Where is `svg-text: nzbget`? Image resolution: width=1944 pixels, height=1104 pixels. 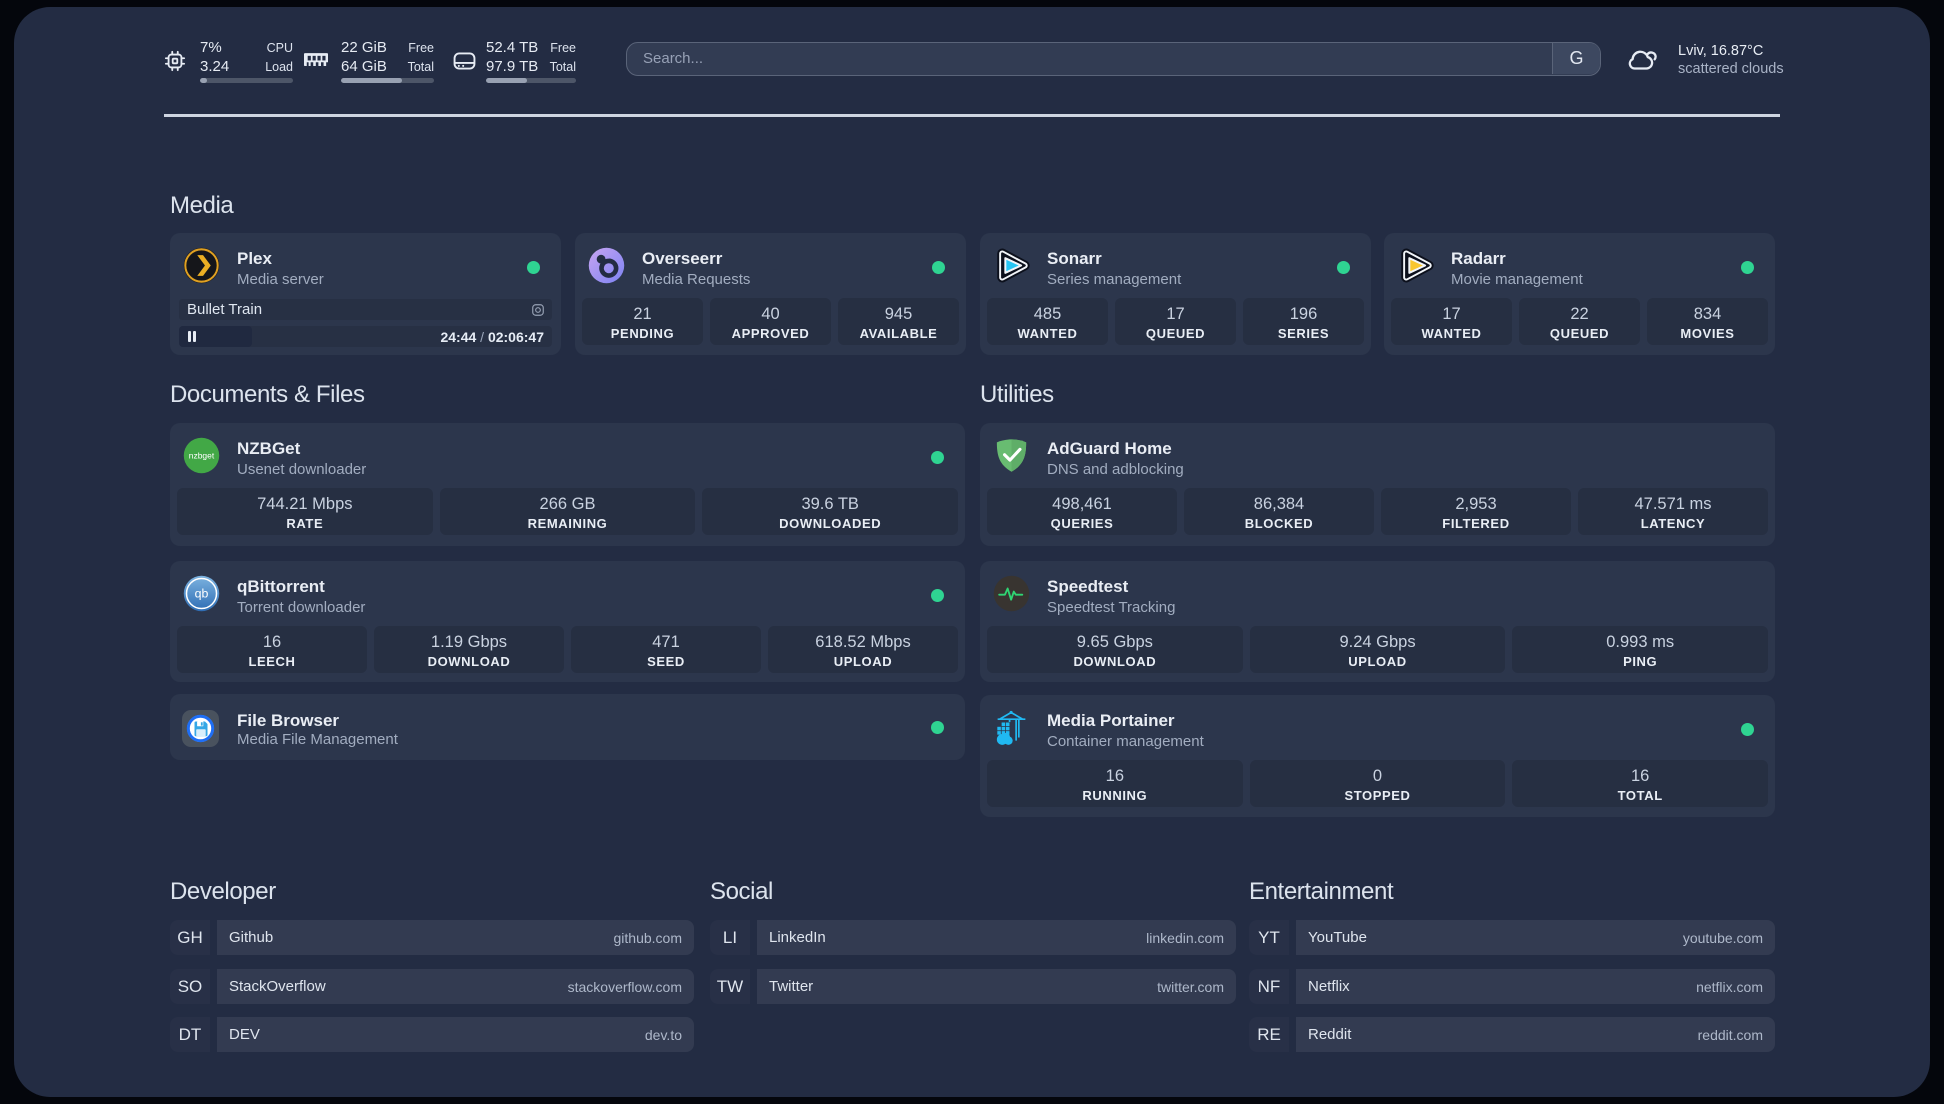 svg-text: nzbget is located at coordinates (202, 456).